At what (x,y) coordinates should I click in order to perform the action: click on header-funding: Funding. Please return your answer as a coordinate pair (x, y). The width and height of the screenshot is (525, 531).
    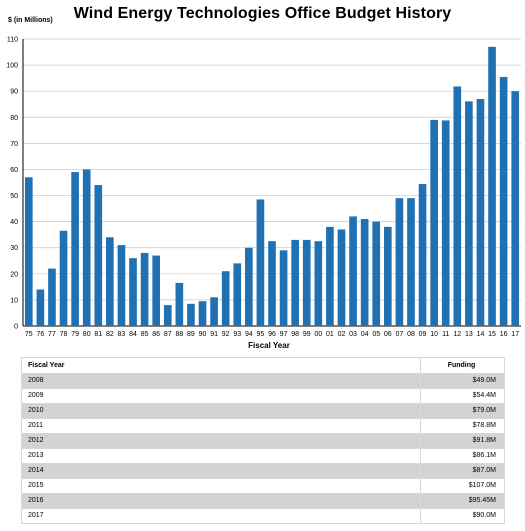
    Looking at the image, I should click on (462, 365).